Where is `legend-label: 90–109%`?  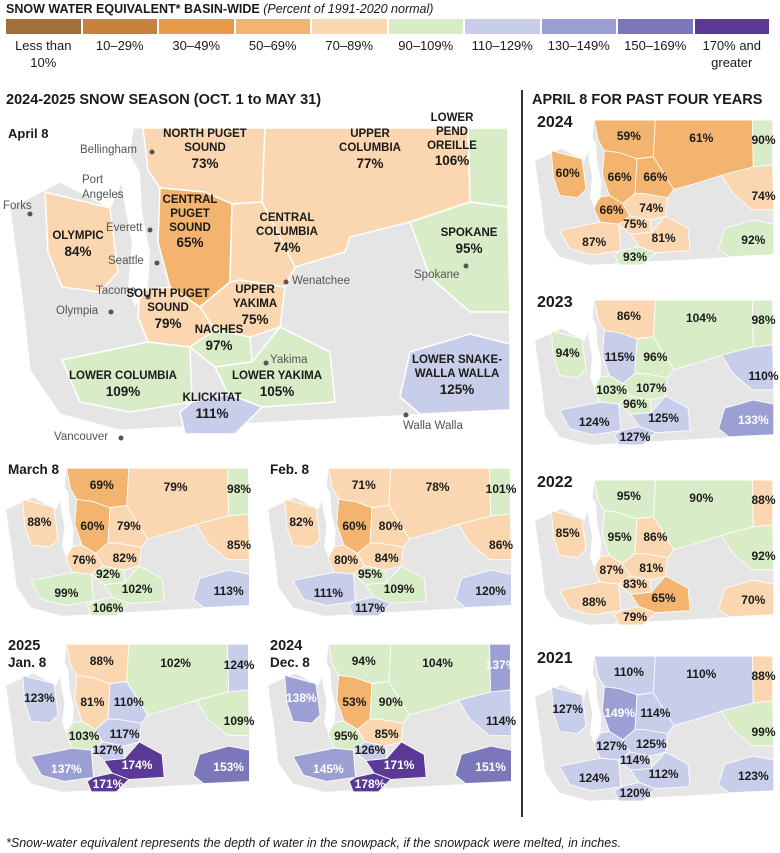 legend-label: 90–109% is located at coordinates (426, 45).